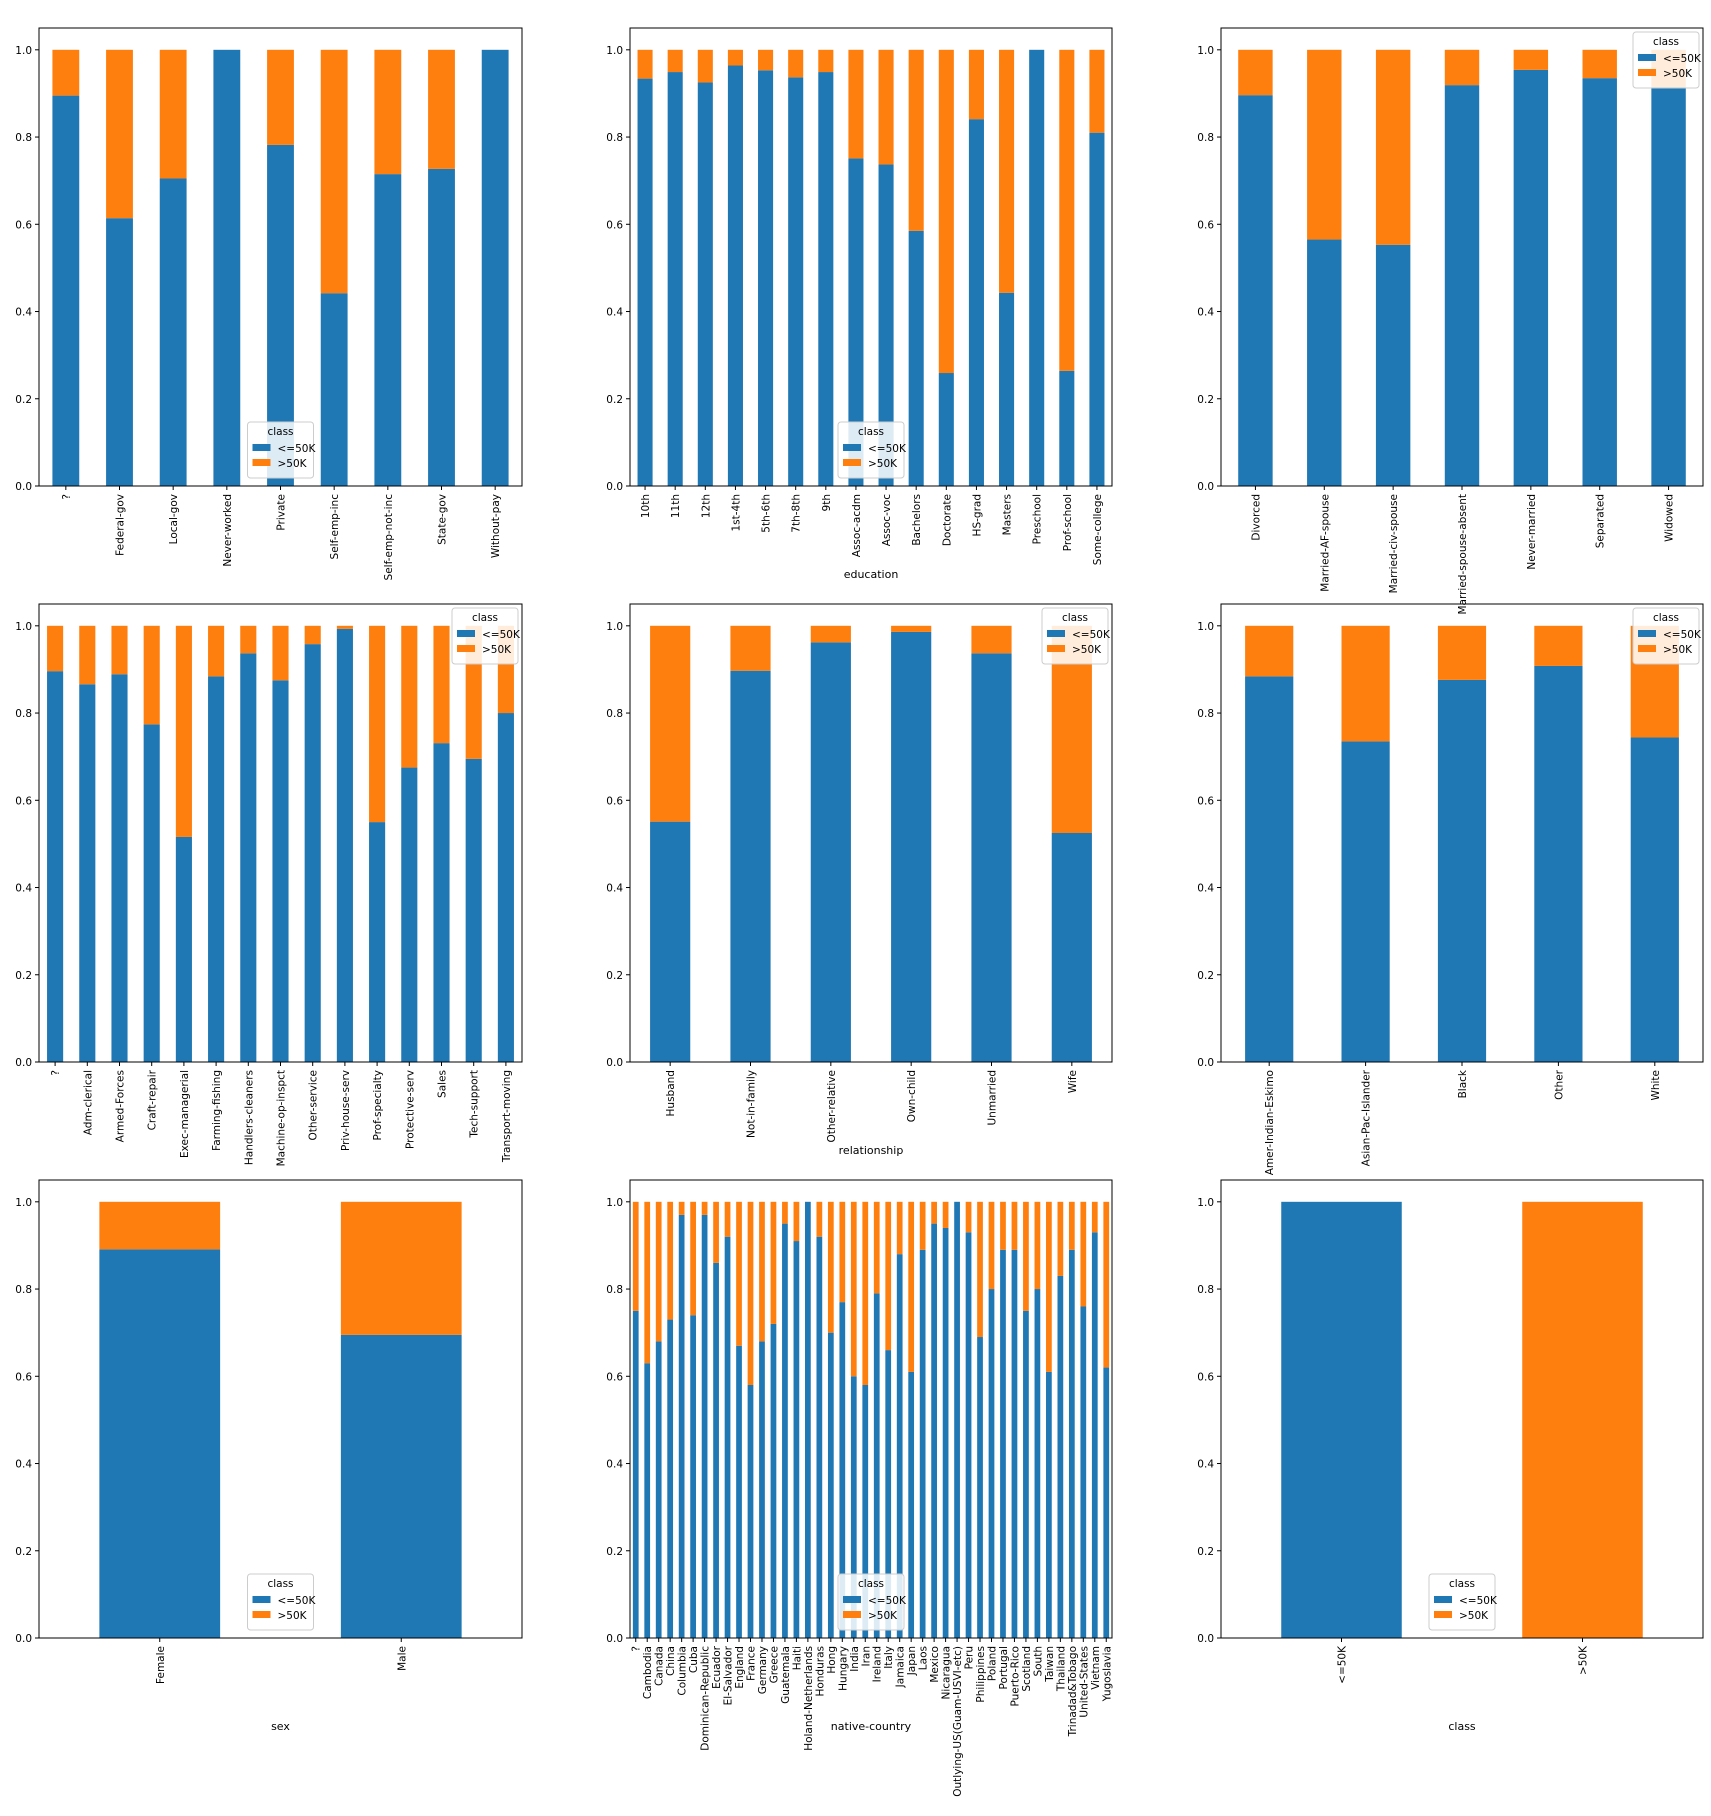 The width and height of the screenshot is (1711, 1816). Describe the element at coordinates (249, 1117) in the screenshot. I see `x-tick-label: Handlers-cleaners` at that location.